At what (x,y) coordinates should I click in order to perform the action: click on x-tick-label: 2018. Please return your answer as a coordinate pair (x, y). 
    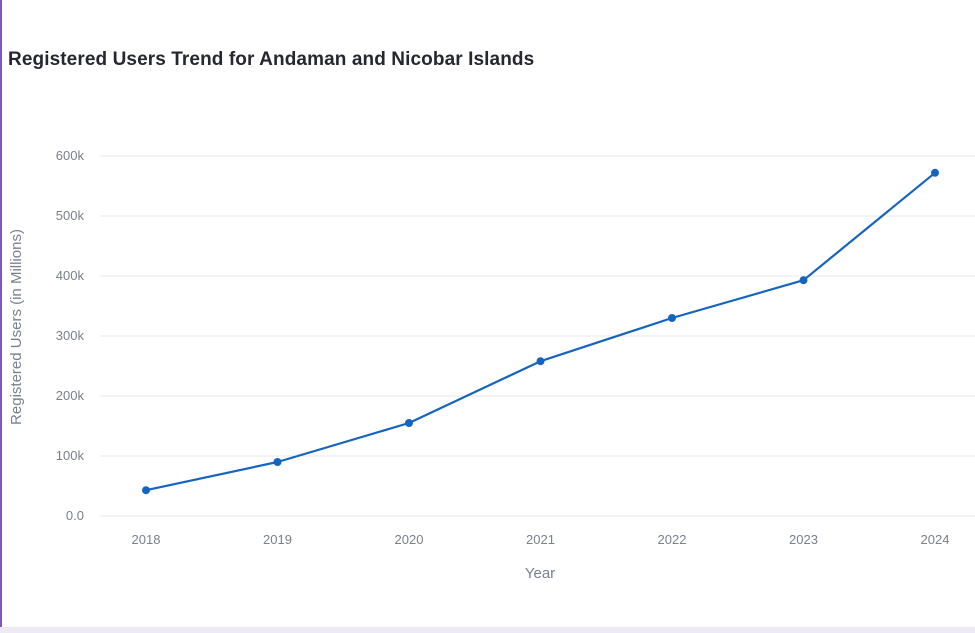
    Looking at the image, I should click on (146, 539).